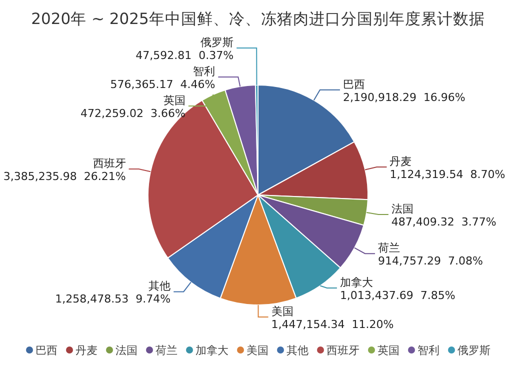 This screenshot has height=365, width=516. What do you see at coordinates (401, 161) in the screenshot?
I see `slice-label: 丹麦` at bounding box center [401, 161].